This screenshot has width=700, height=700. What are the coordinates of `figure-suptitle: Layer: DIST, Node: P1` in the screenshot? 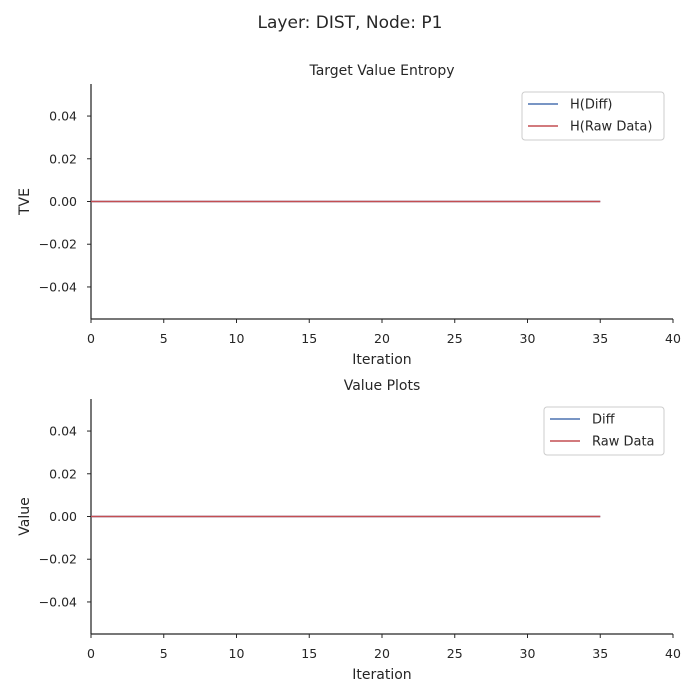 It's located at (350, 23).